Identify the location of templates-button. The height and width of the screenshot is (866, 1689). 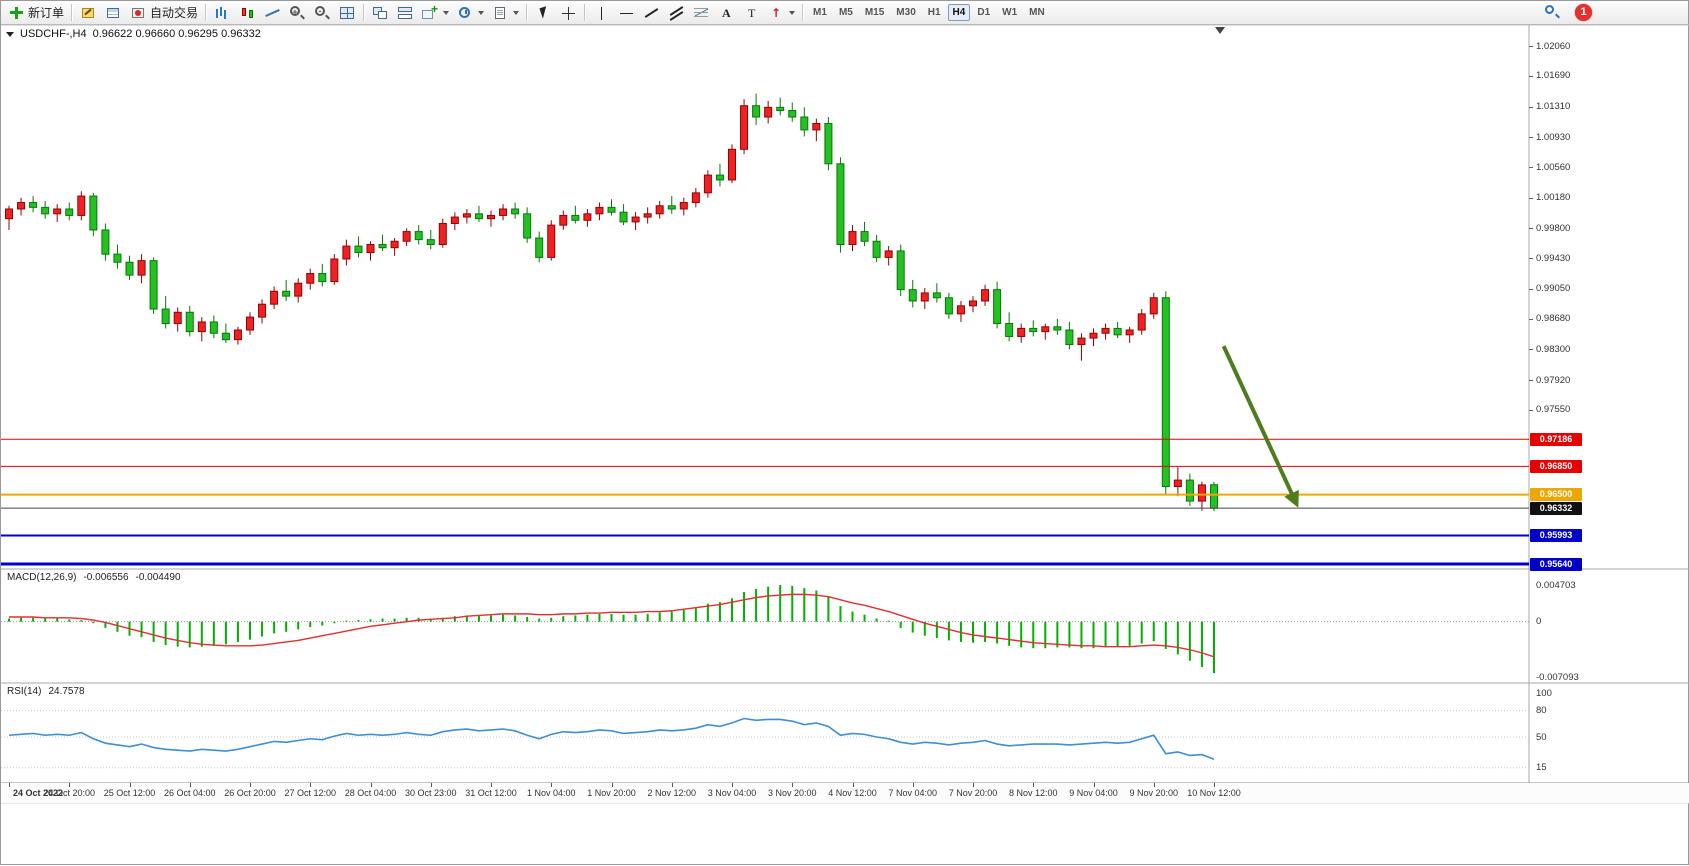
(505, 13).